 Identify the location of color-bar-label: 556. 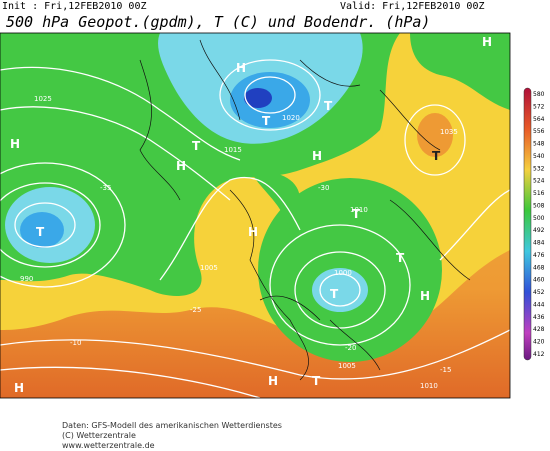
(539, 131).